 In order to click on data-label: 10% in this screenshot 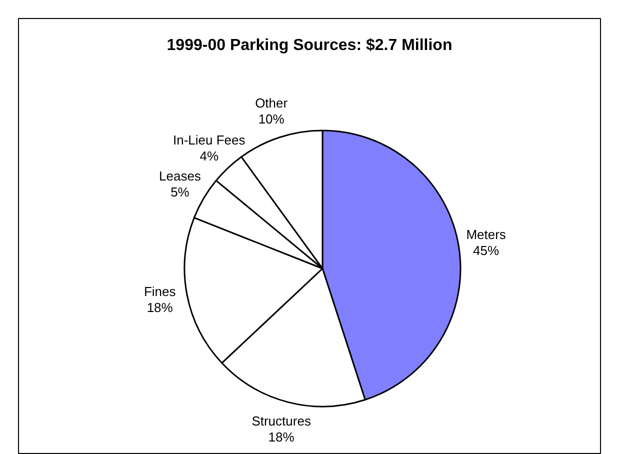, I will do `click(271, 119)`.